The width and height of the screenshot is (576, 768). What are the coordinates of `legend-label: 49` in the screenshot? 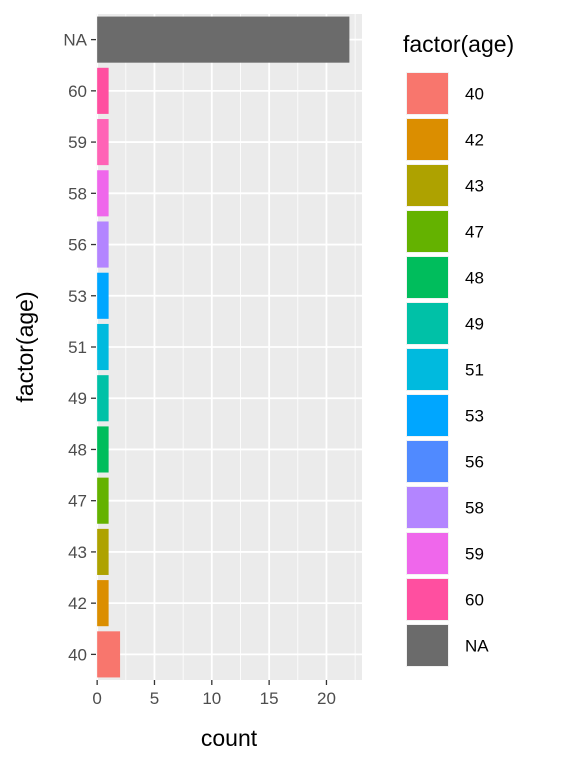 It's located at (474, 324).